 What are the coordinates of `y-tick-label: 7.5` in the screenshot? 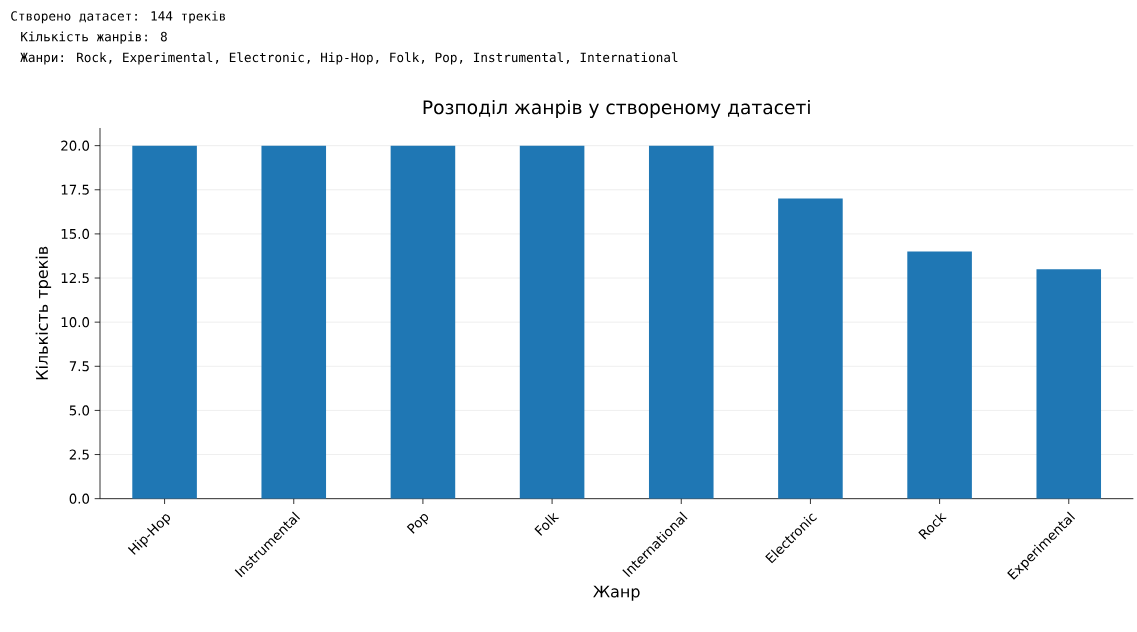 It's located at (79, 366).